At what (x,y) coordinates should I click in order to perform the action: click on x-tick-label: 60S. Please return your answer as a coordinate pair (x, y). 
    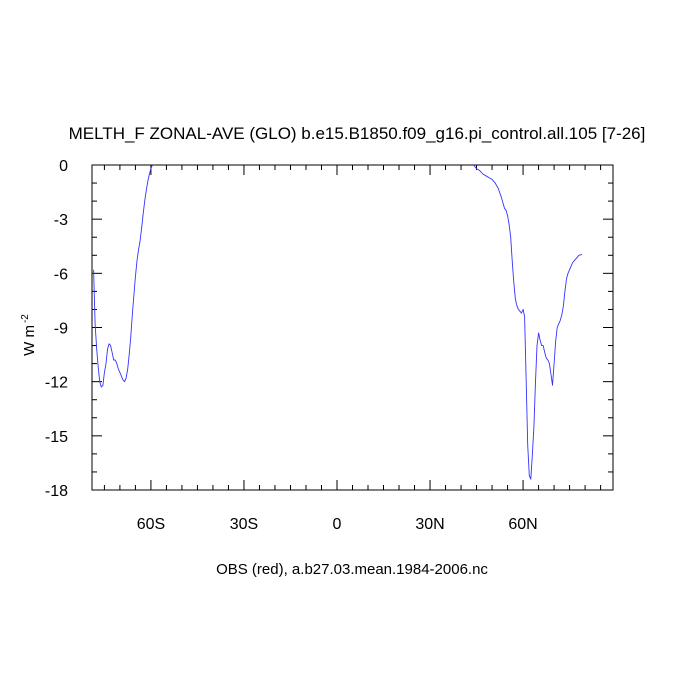
    Looking at the image, I should click on (151, 524).